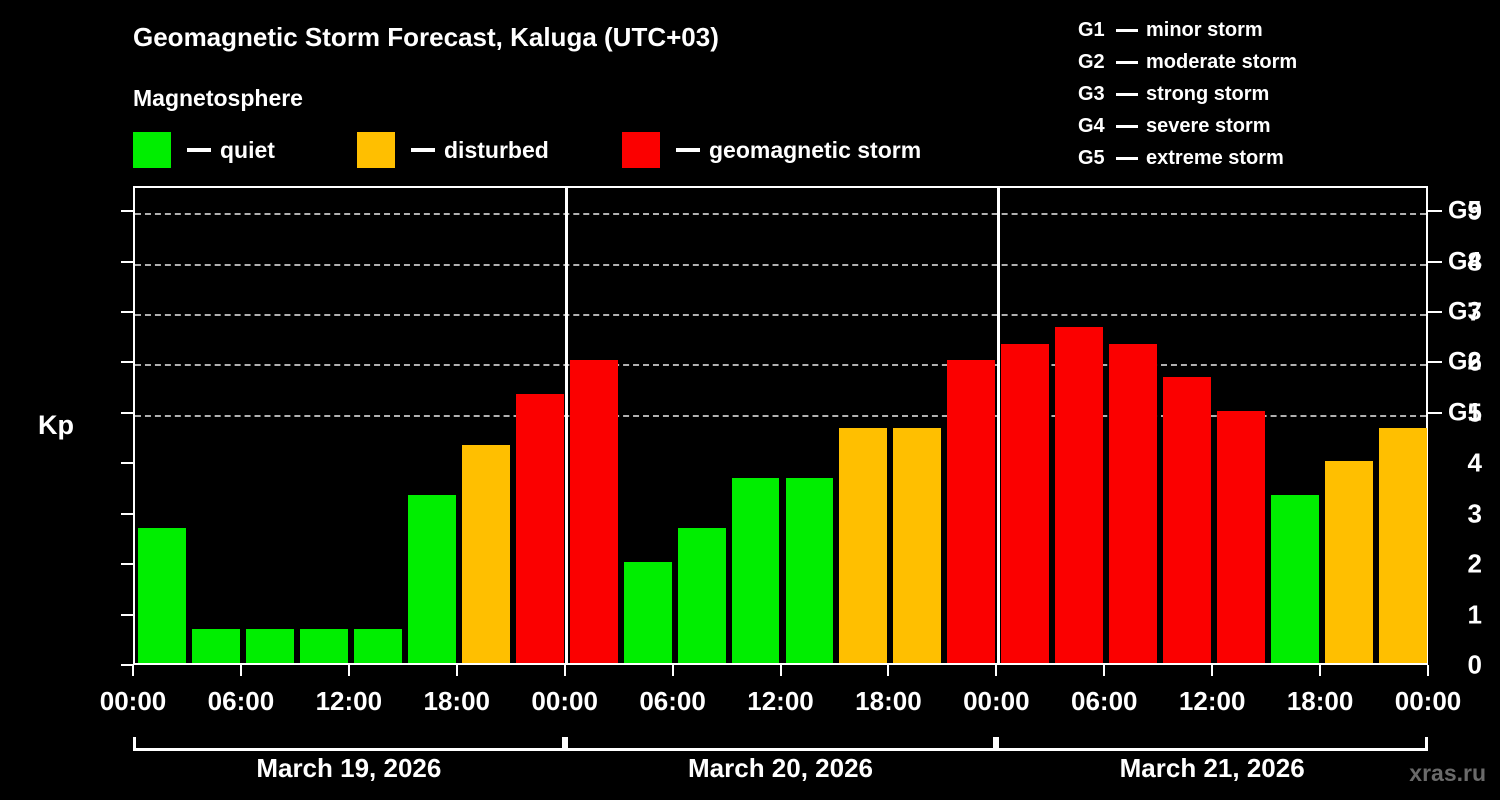 The width and height of the screenshot is (1500, 800). What do you see at coordinates (1435, 211) in the screenshot?
I see `g-tick-mark-g5` at bounding box center [1435, 211].